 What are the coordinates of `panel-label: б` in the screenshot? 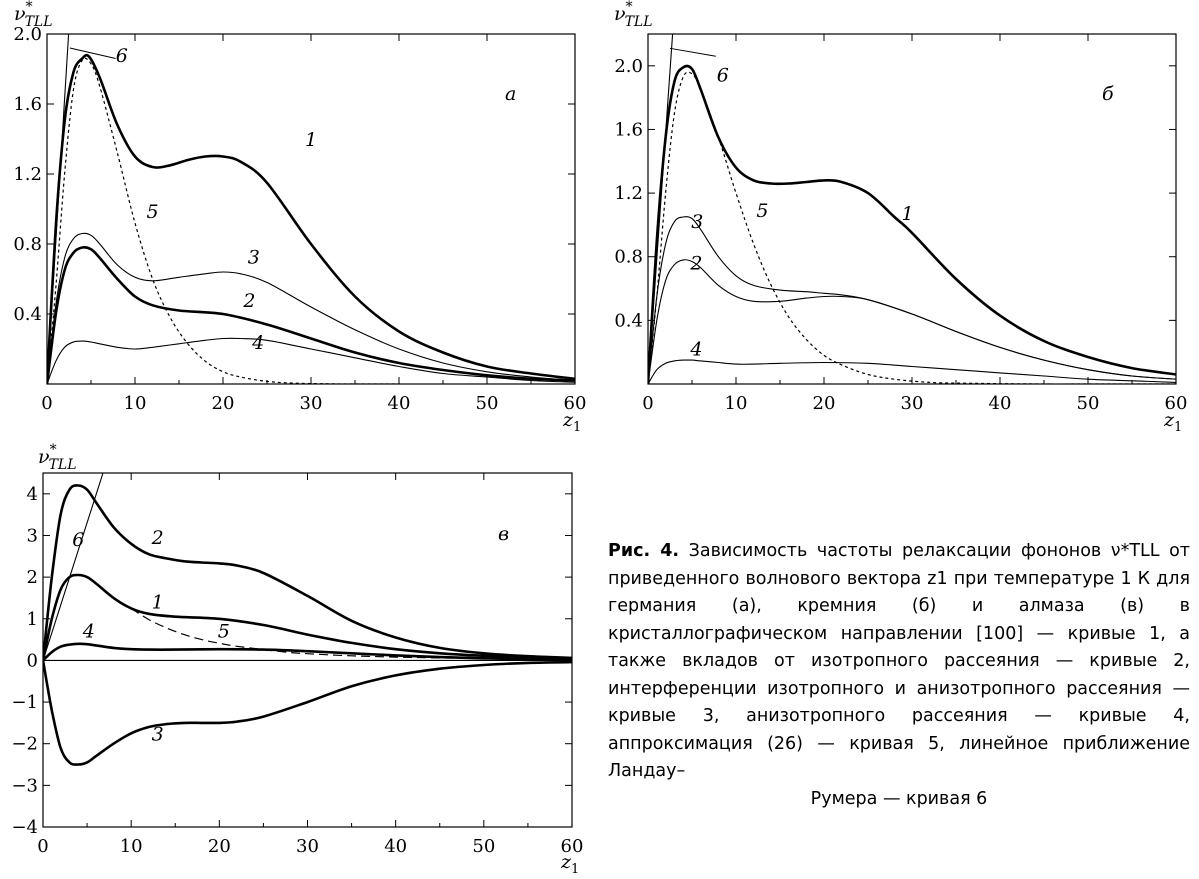 It's located at (1108, 94).